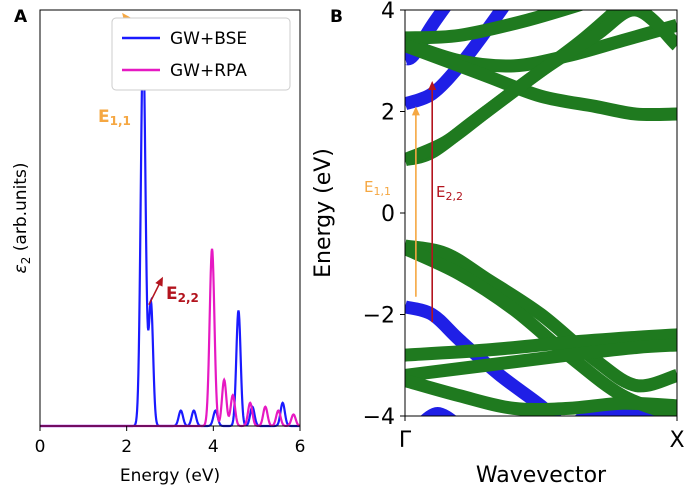 The height and width of the screenshot is (492, 692). What do you see at coordinates (21, 268) in the screenshot?
I see `y-label-symbol: ε` at bounding box center [21, 268].